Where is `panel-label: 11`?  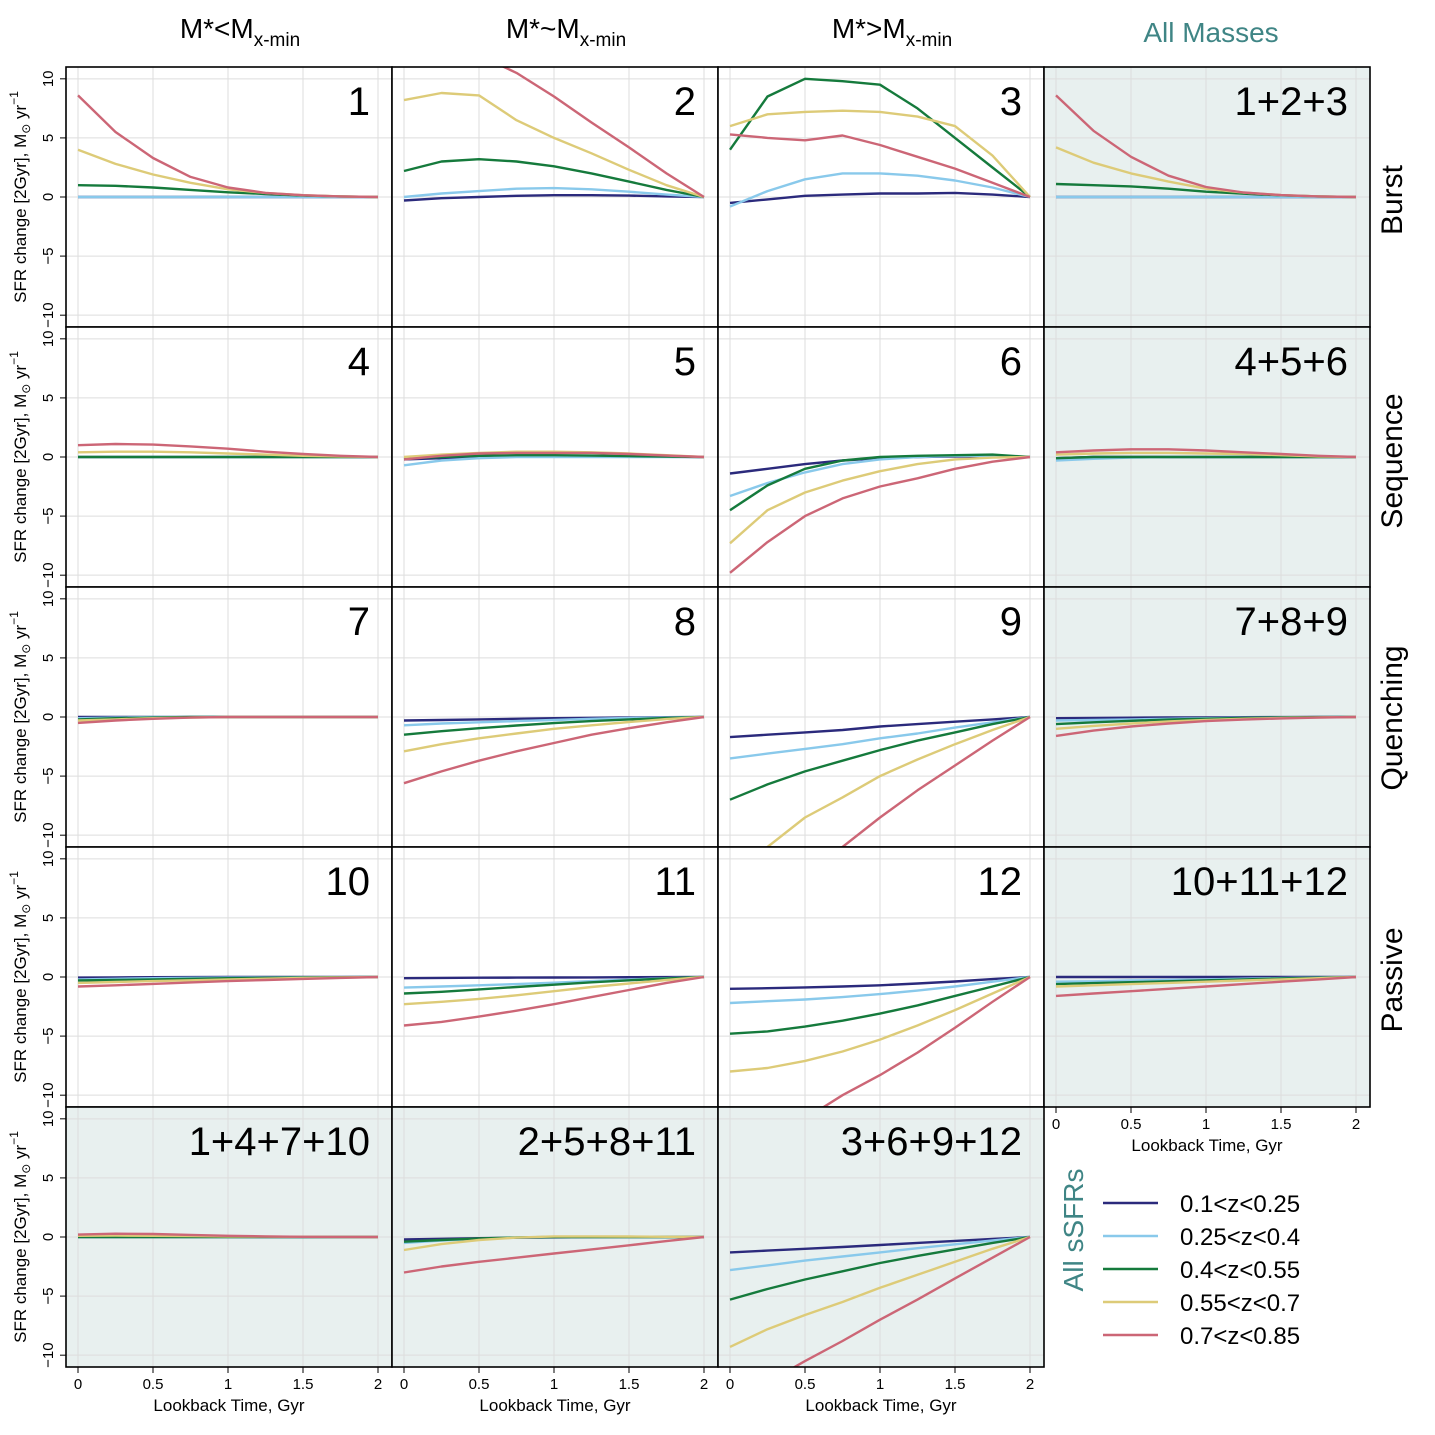 panel-label: 11 is located at coordinates (675, 882).